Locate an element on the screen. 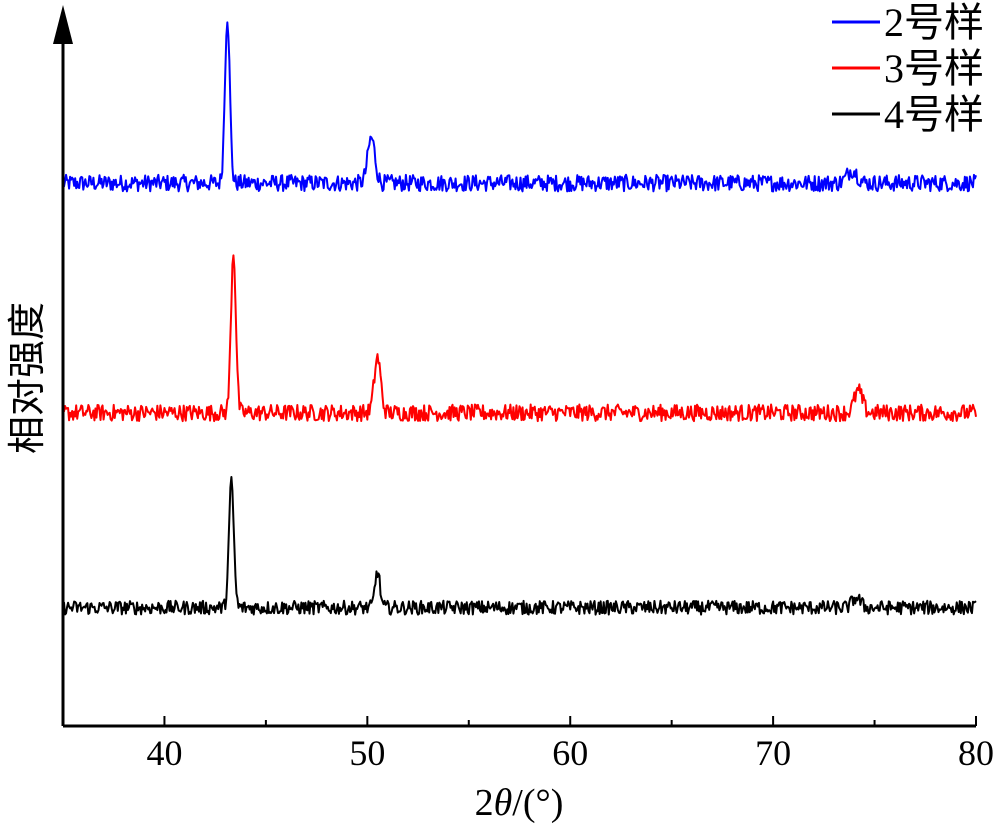 The width and height of the screenshot is (1000, 833). x-tick-label: 40 is located at coordinates (164, 753).